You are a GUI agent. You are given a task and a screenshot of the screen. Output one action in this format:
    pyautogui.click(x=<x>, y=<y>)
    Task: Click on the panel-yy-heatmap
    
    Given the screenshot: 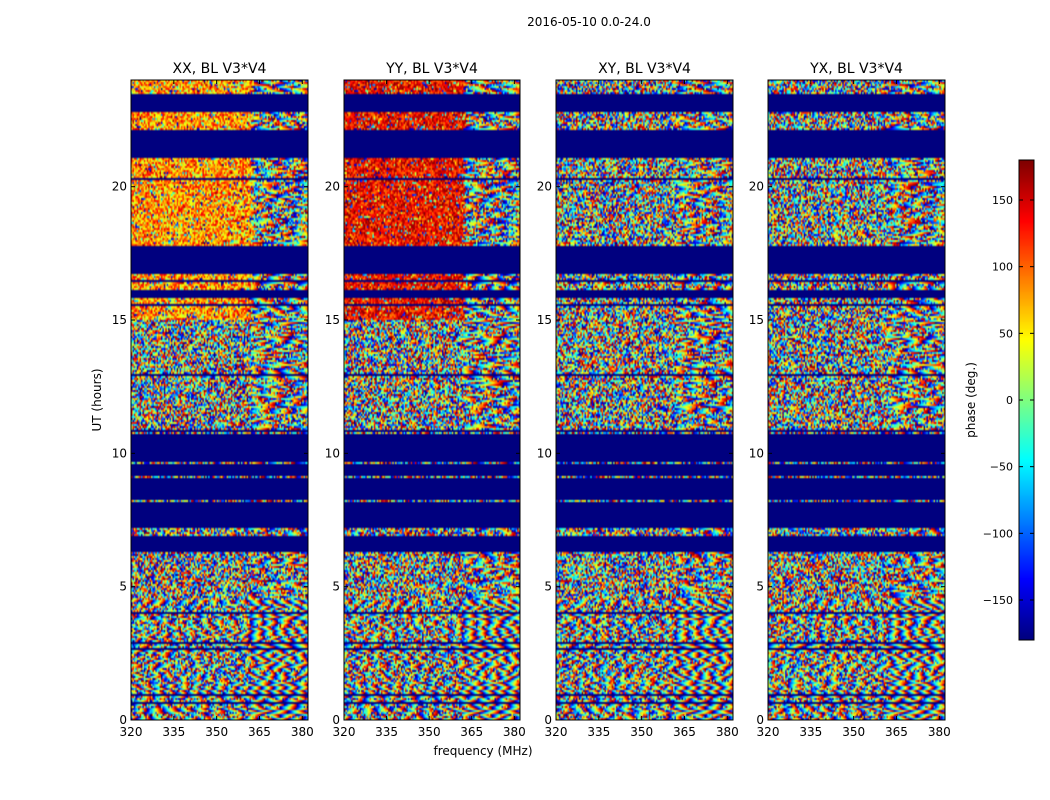 What is the action you would take?
    pyautogui.click(x=432, y=400)
    